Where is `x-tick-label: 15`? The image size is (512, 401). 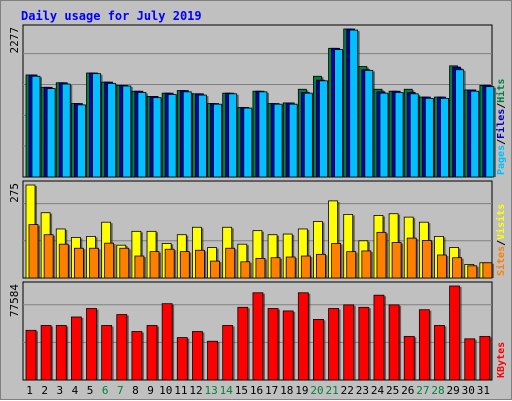
x-tick-label: 15 is located at coordinates (241, 390).